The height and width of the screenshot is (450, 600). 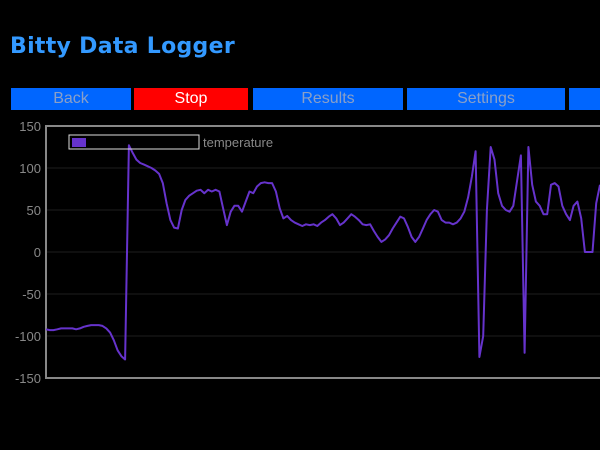 I want to click on y-tick-label: 150, so click(x=30, y=126).